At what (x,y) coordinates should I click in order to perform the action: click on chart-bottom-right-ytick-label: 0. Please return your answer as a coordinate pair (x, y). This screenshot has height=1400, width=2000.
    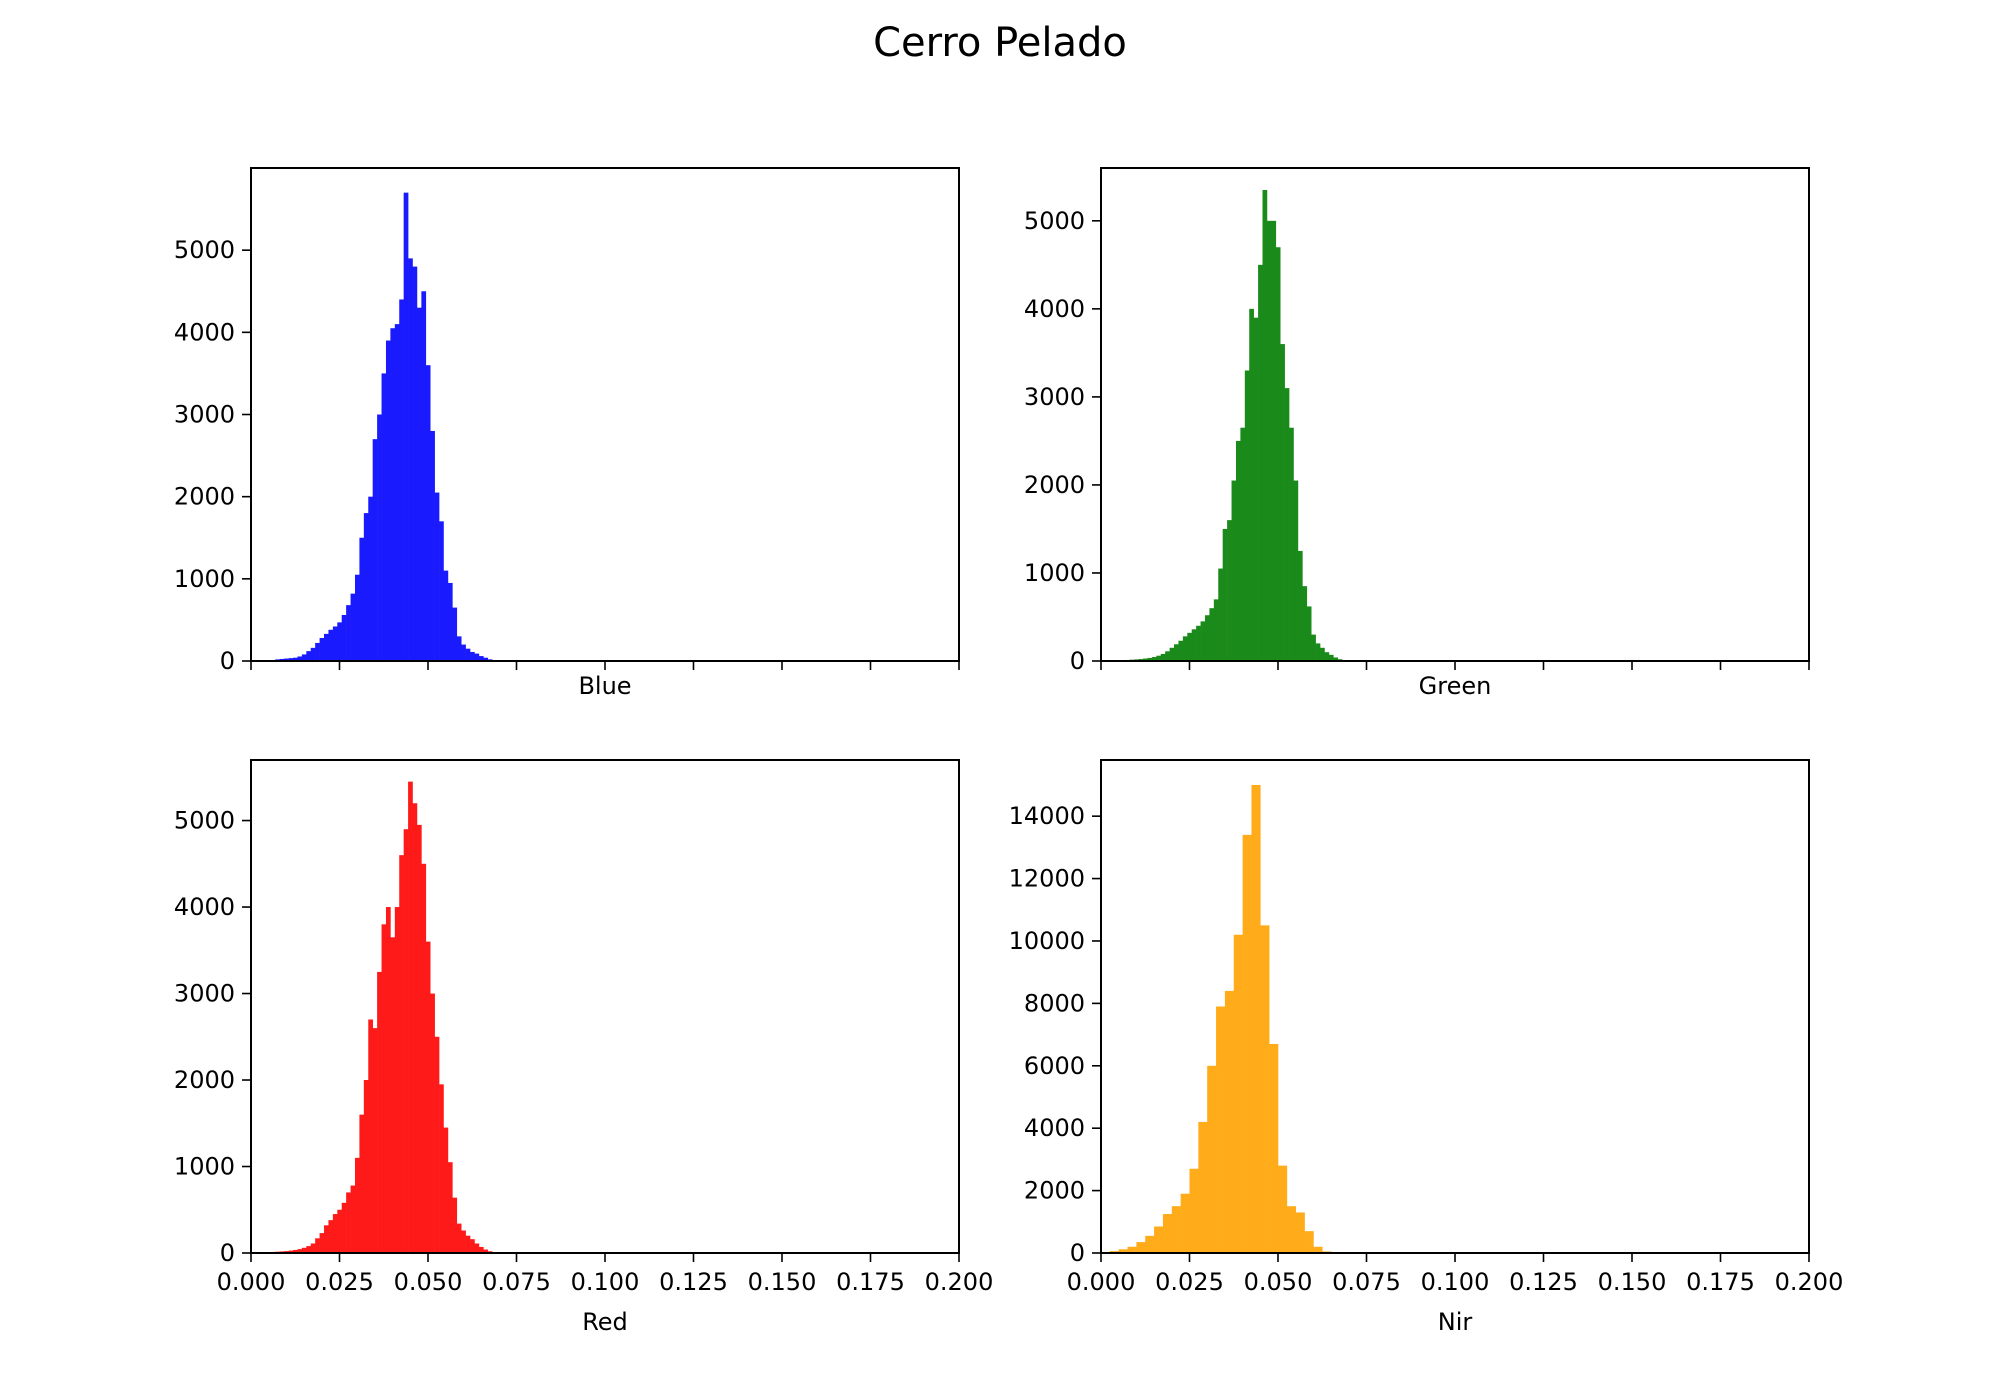
    Looking at the image, I should click on (1077, 1253).